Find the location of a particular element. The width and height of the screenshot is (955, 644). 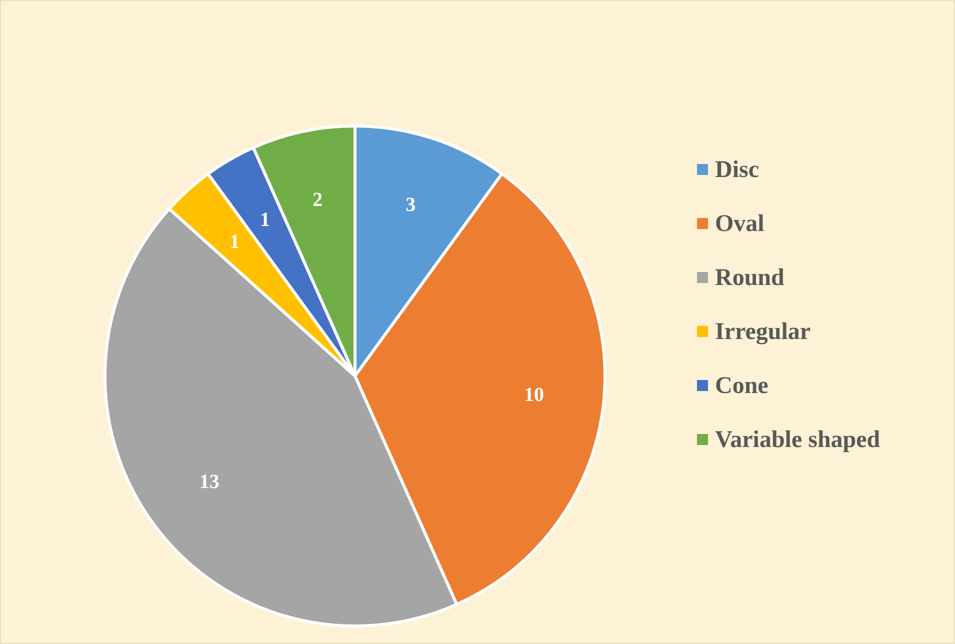

data-label: 3 is located at coordinates (411, 205).